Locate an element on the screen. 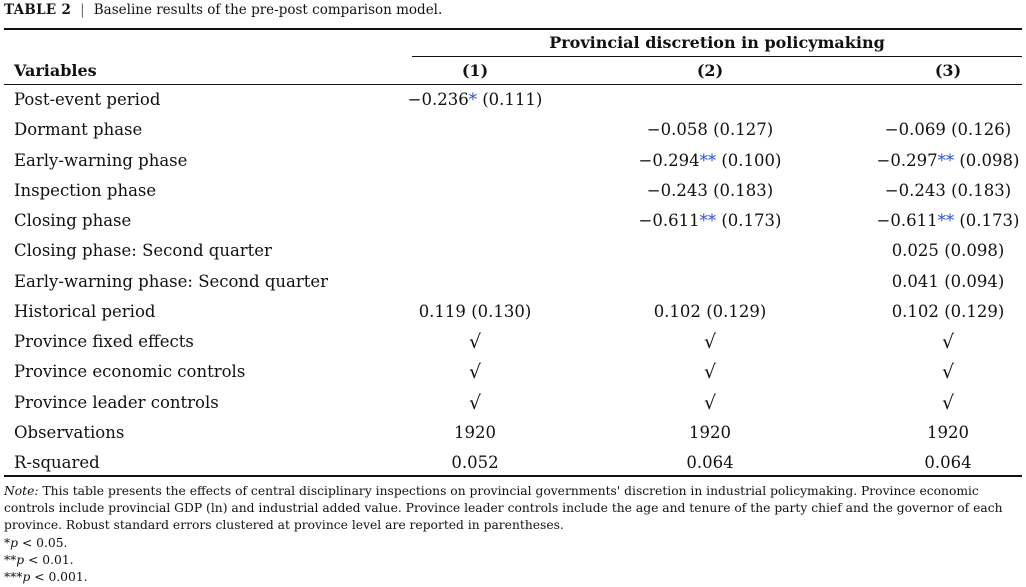 Image resolution: width=1026 pixels, height=587 pixels. coefficient: −0.236 is located at coordinates (438, 99).